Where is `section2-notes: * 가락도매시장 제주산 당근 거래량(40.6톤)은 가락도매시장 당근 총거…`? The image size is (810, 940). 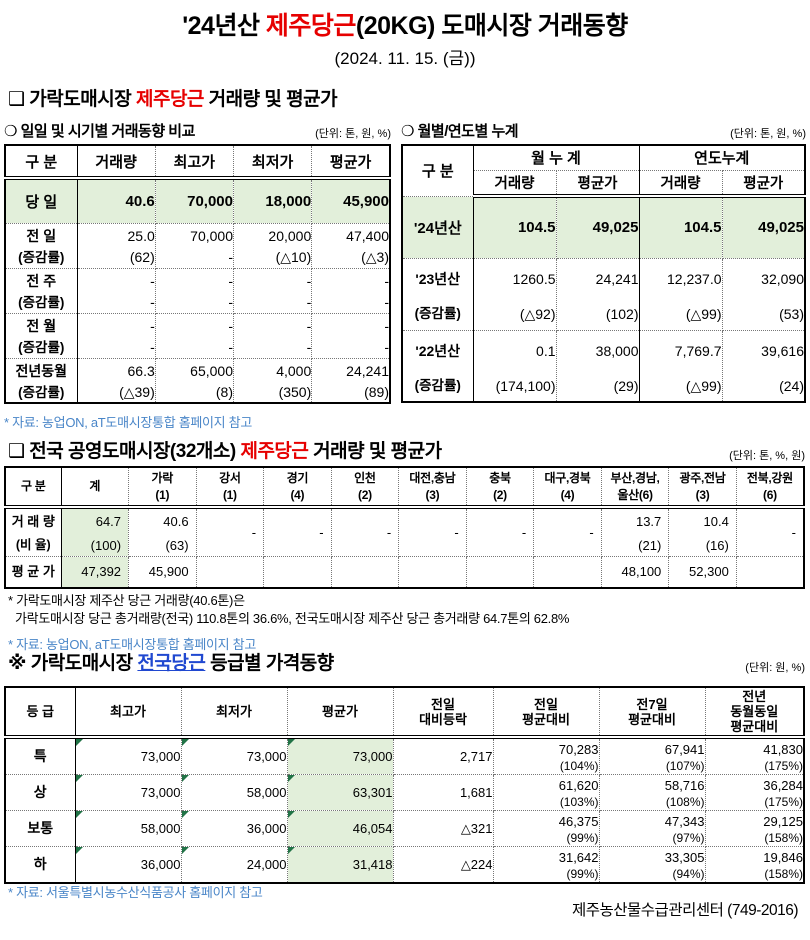
section2-notes: * 가락도매시장 제주산 당근 거래량(40.6톤)은 가락도매시장 당근 총거… is located at coordinates (406, 622).